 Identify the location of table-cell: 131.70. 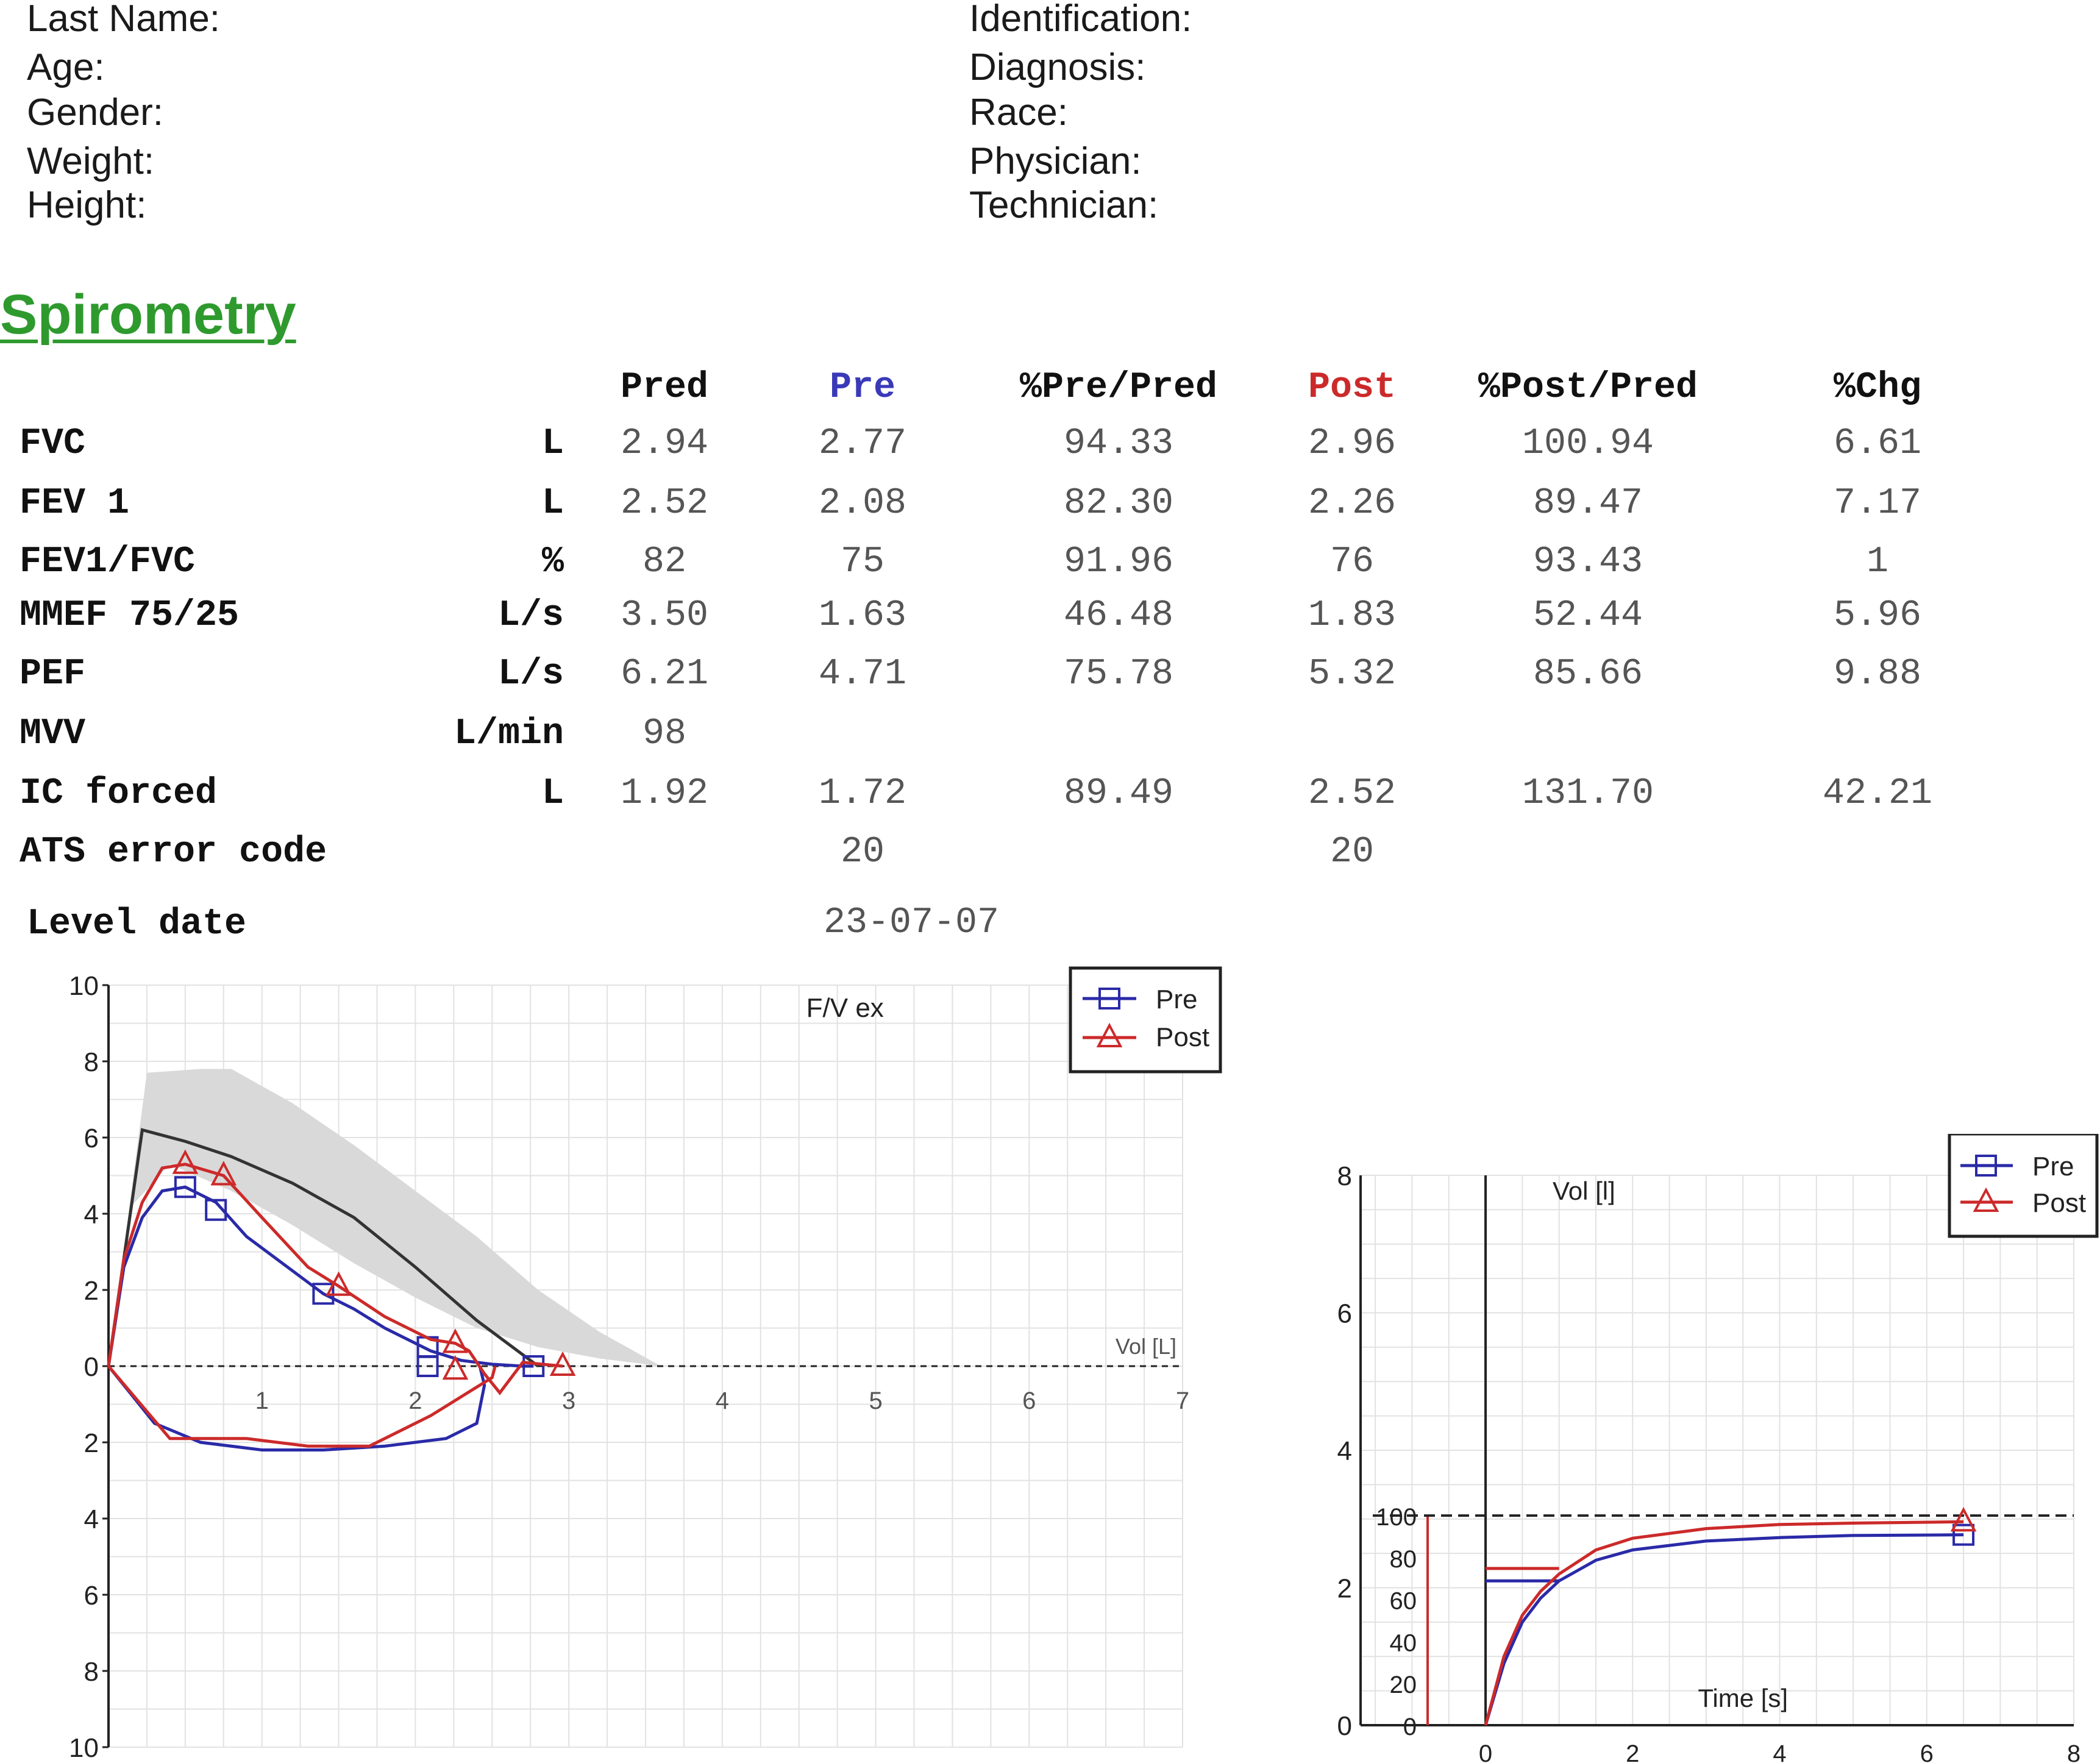
(1588, 794).